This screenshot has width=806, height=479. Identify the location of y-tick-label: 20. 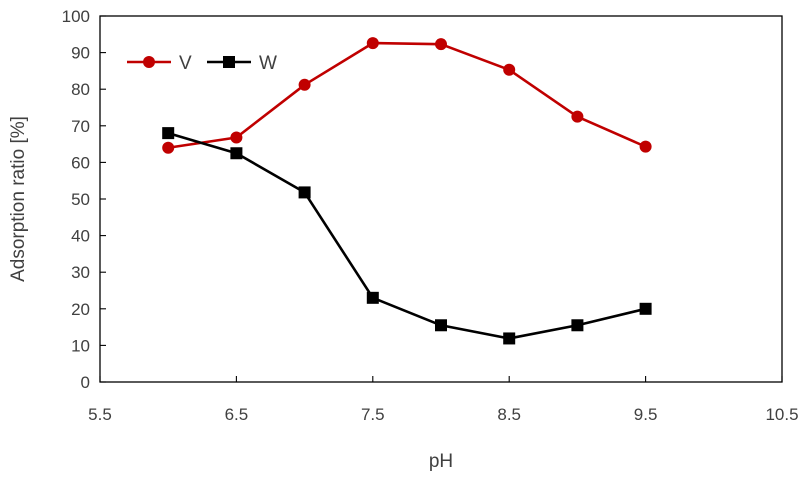
(80, 309).